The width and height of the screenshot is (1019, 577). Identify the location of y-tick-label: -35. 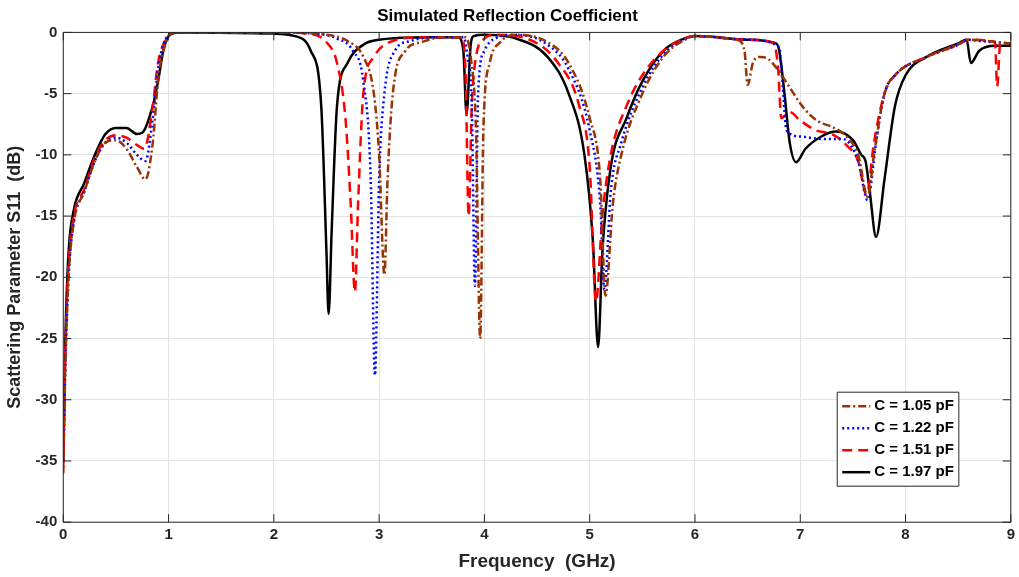
(46, 460).